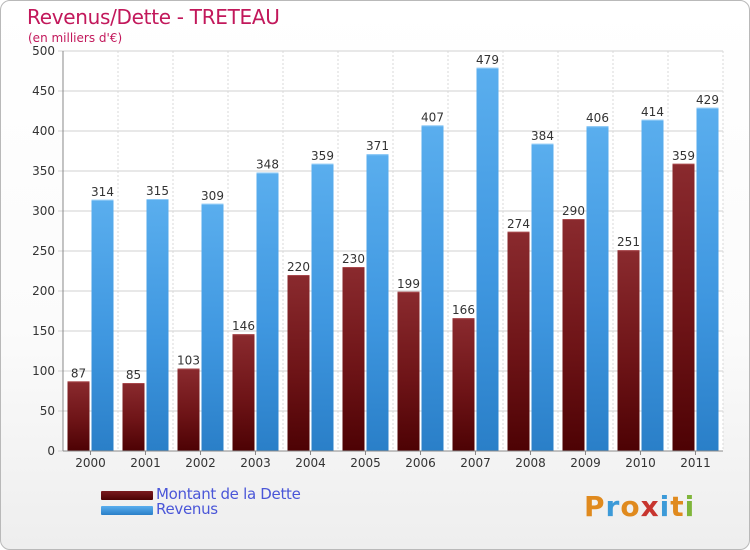  I want to click on debt-bar-value-label: 166, so click(463, 310).